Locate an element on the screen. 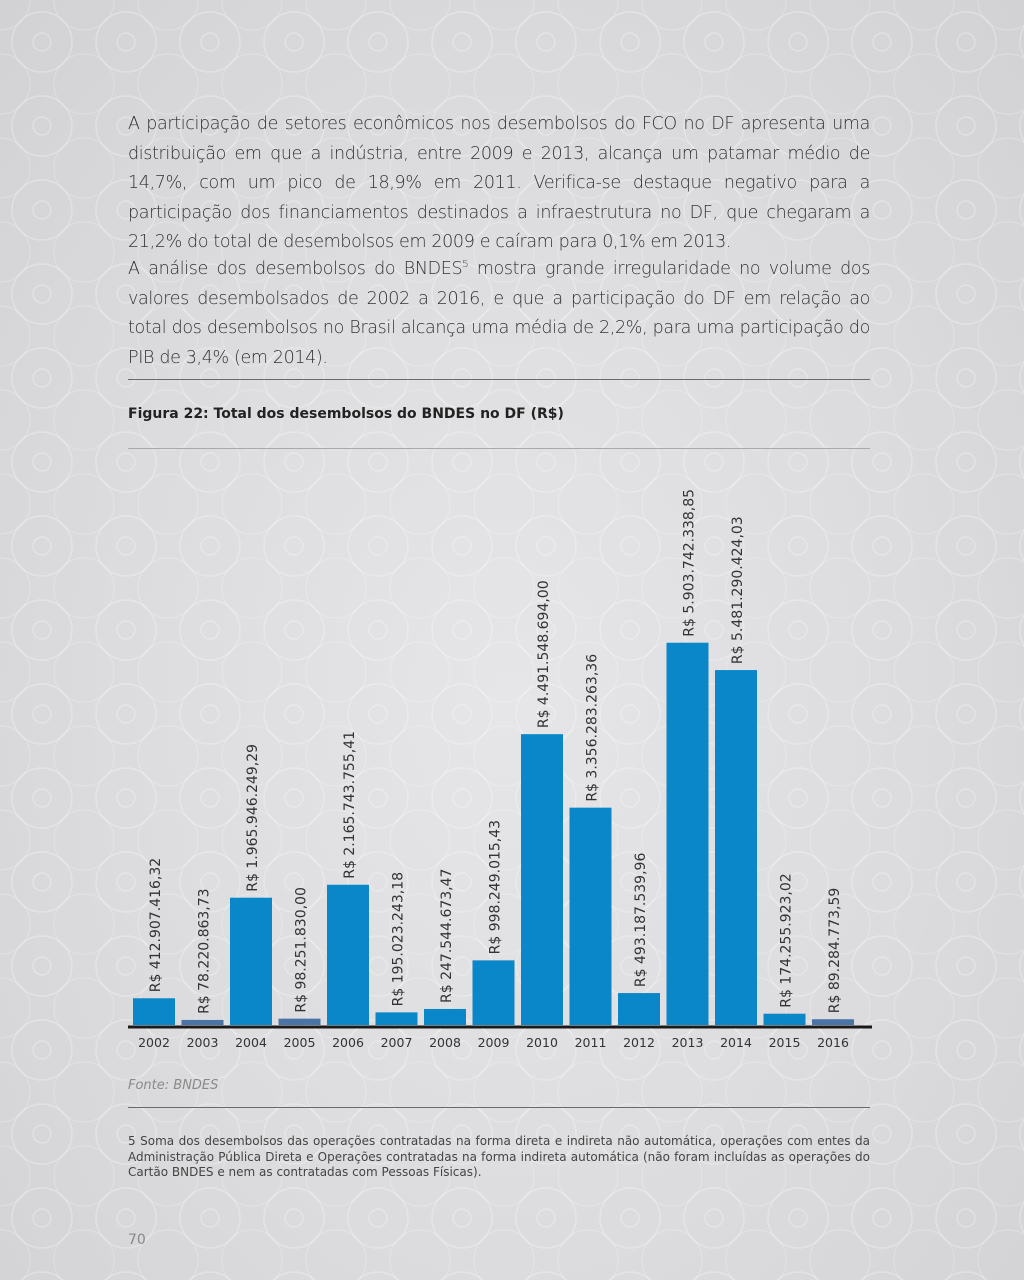 This screenshot has height=1280, width=1024. value-label-2002: R$ 412.907.416,32 is located at coordinates (156, 925).